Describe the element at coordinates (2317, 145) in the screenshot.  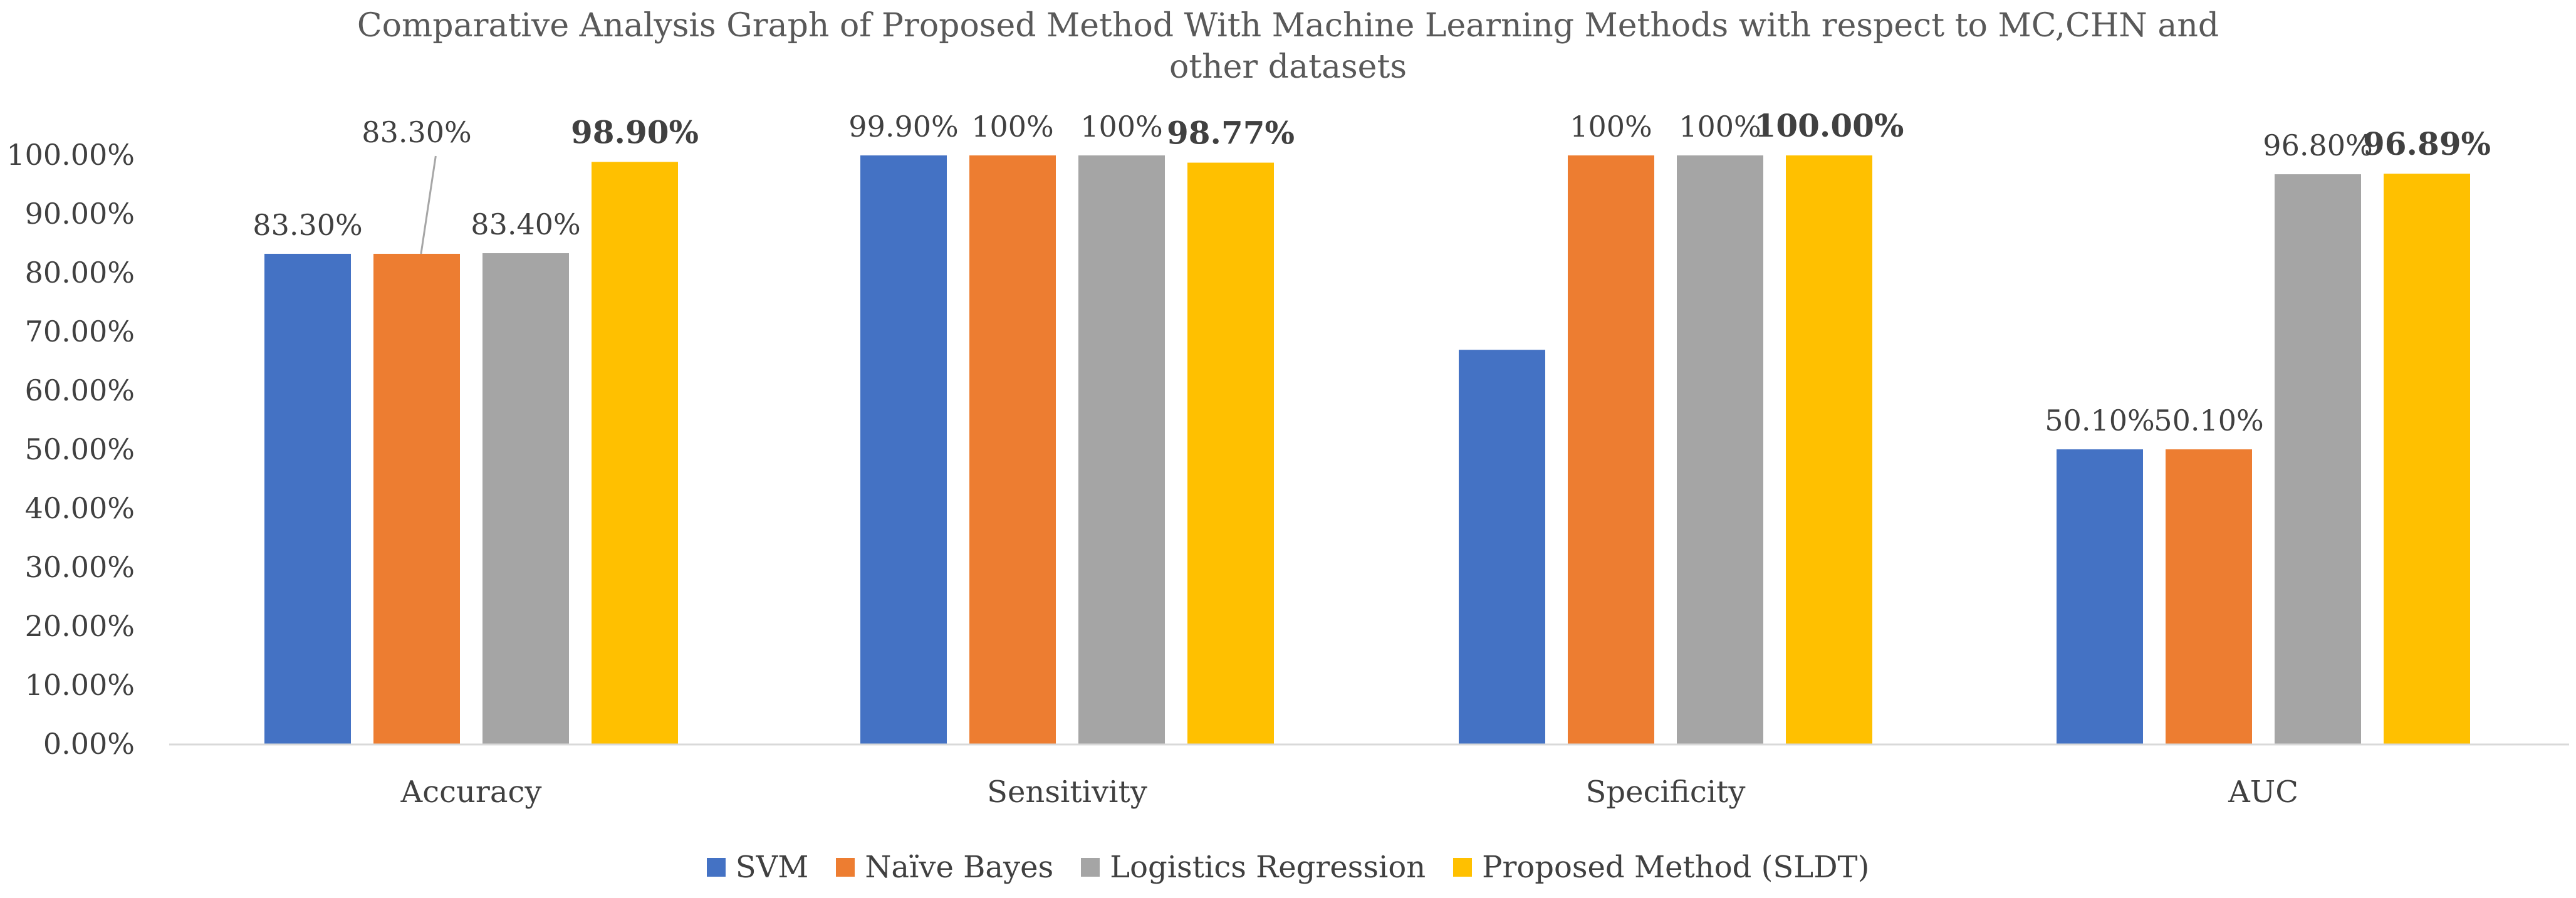
I see `data-label: 96.80%` at that location.